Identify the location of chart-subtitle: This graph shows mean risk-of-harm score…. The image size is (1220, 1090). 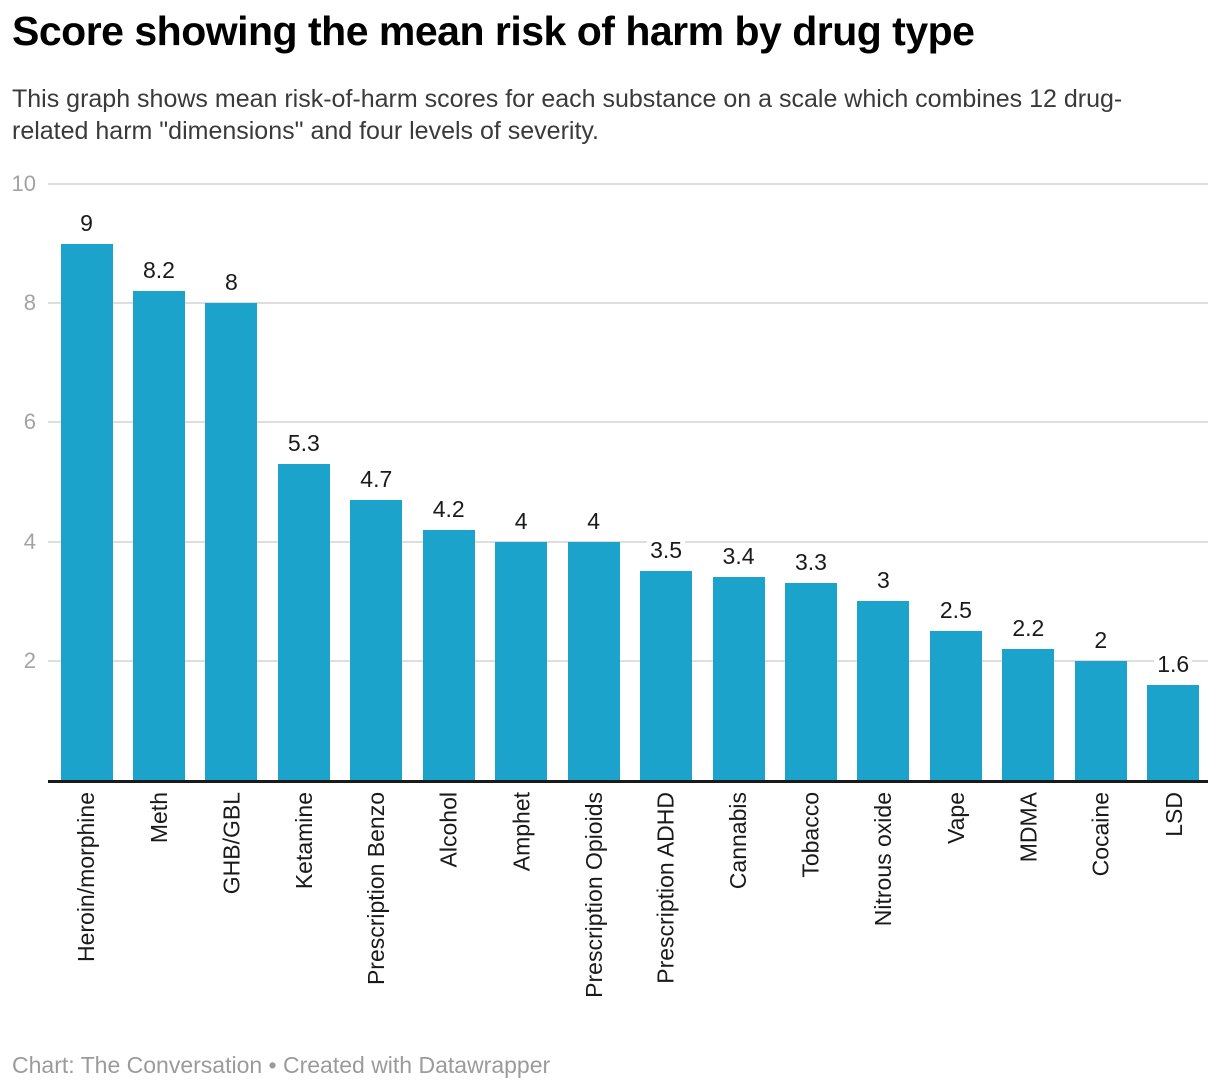
(567, 115).